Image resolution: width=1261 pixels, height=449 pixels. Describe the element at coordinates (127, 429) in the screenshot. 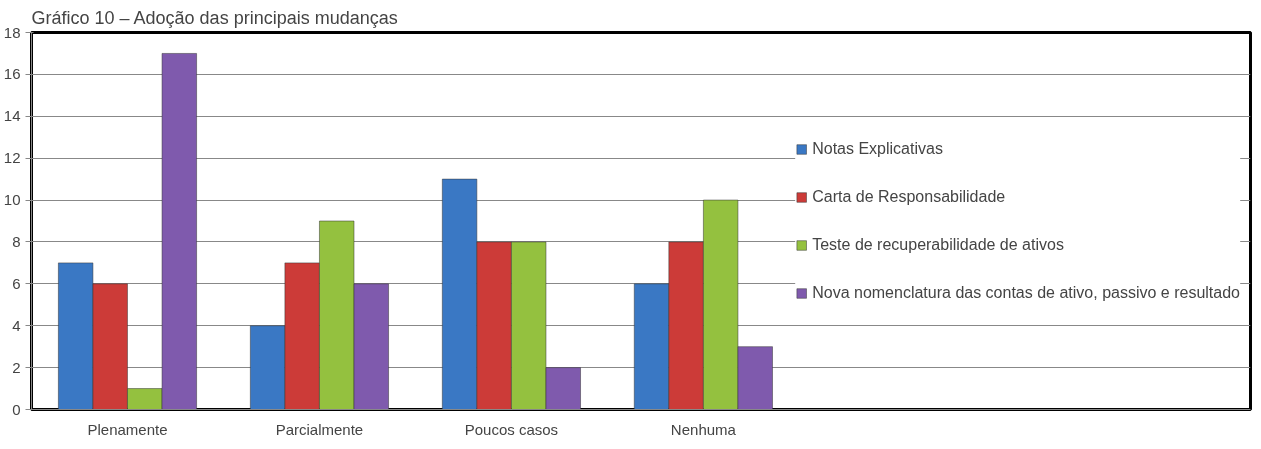

I see `x-tick-label: Plenamente` at that location.